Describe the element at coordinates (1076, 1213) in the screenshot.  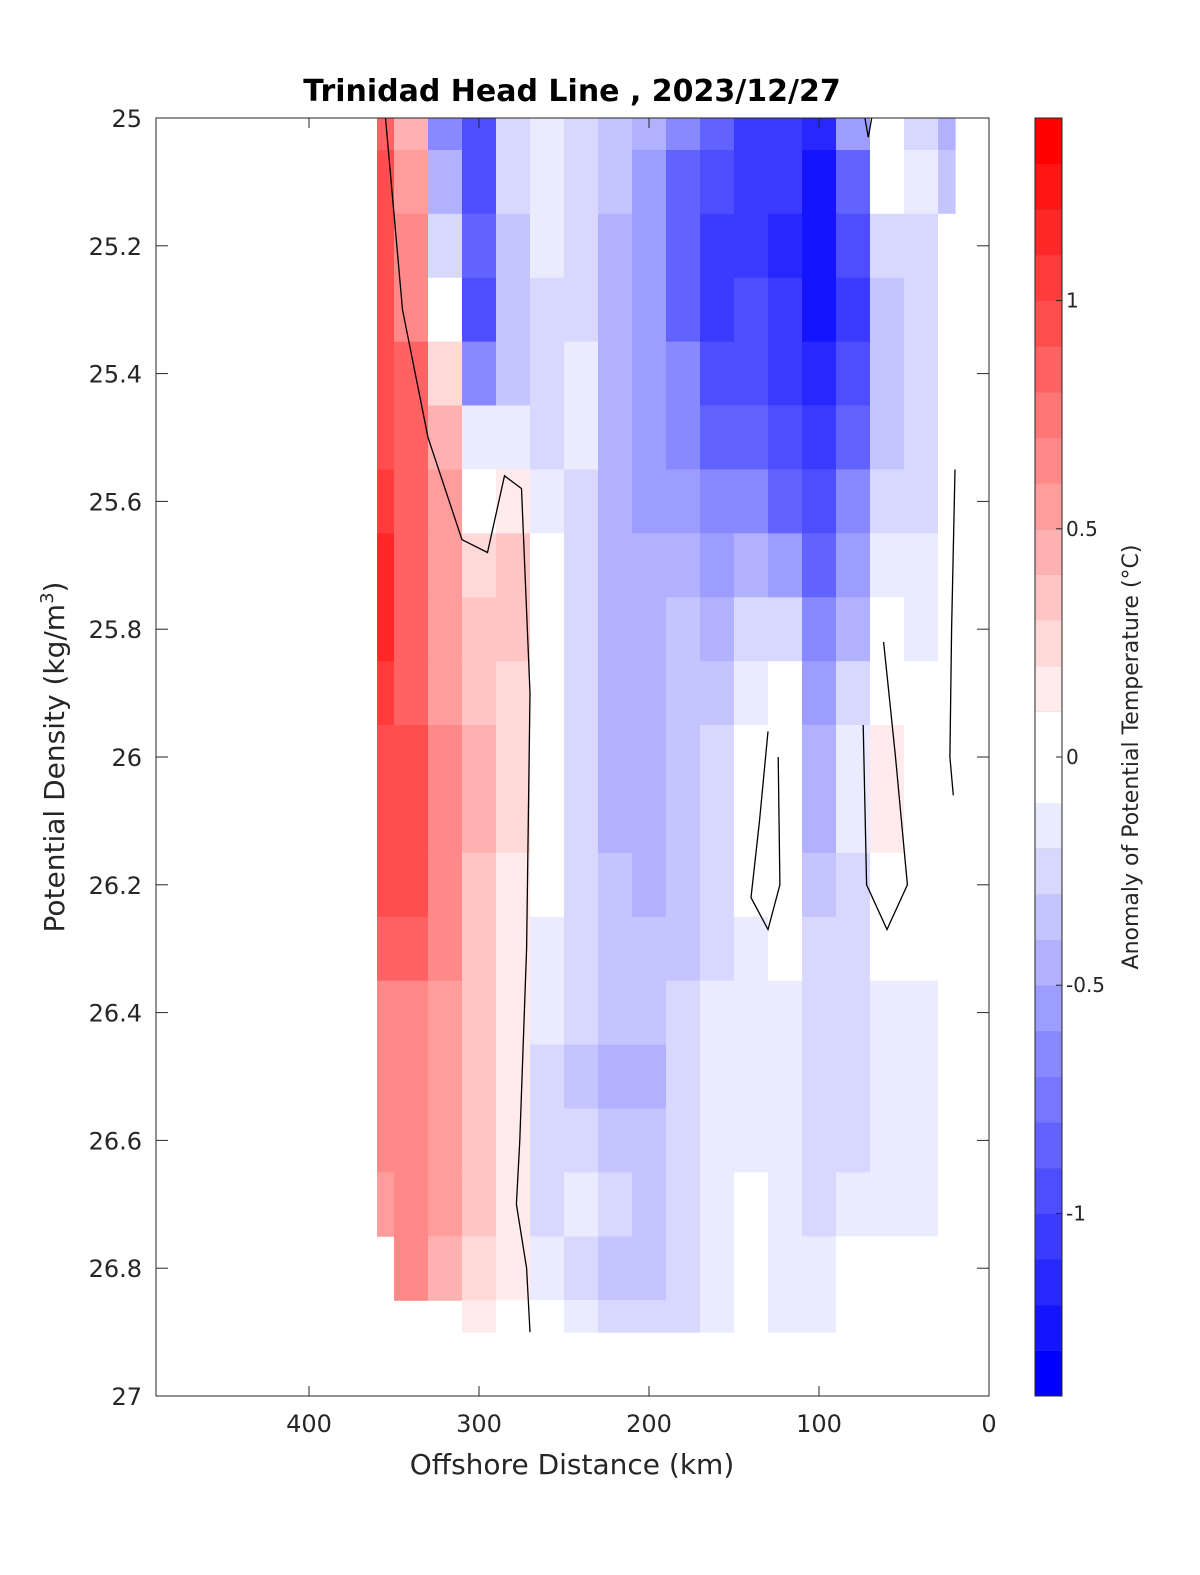
I see `colorbar-tick-label: -1` at that location.